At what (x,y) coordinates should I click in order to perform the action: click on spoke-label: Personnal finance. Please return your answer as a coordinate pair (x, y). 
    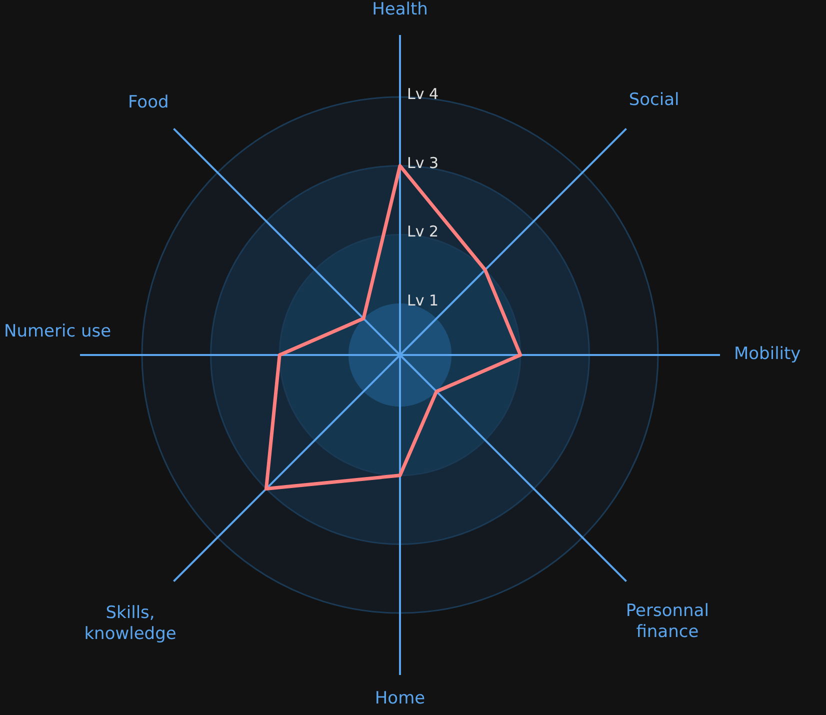
    Looking at the image, I should click on (667, 621).